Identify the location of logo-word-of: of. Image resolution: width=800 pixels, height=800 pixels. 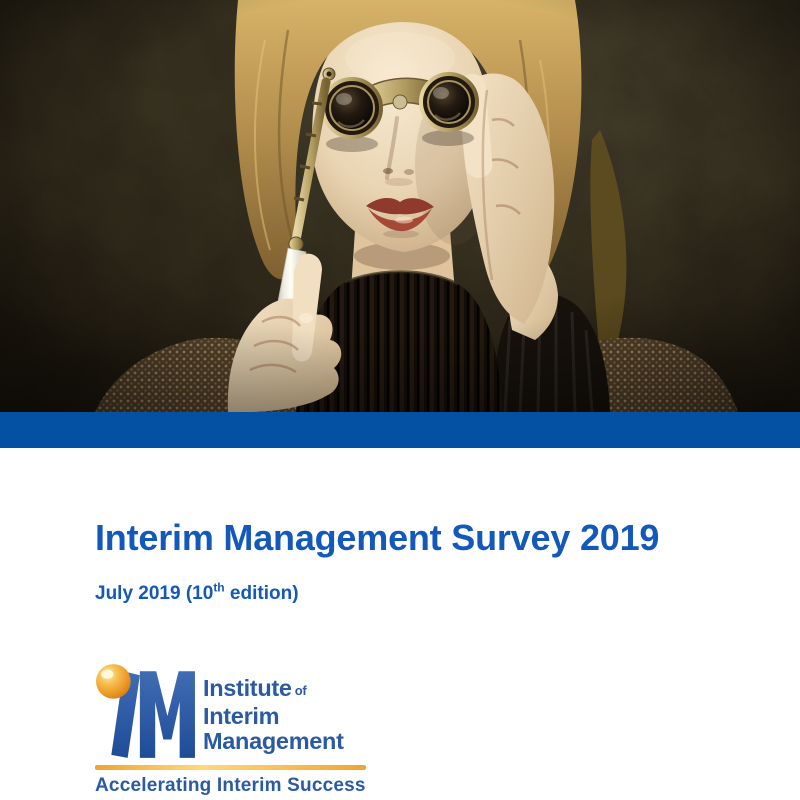
(300, 690).